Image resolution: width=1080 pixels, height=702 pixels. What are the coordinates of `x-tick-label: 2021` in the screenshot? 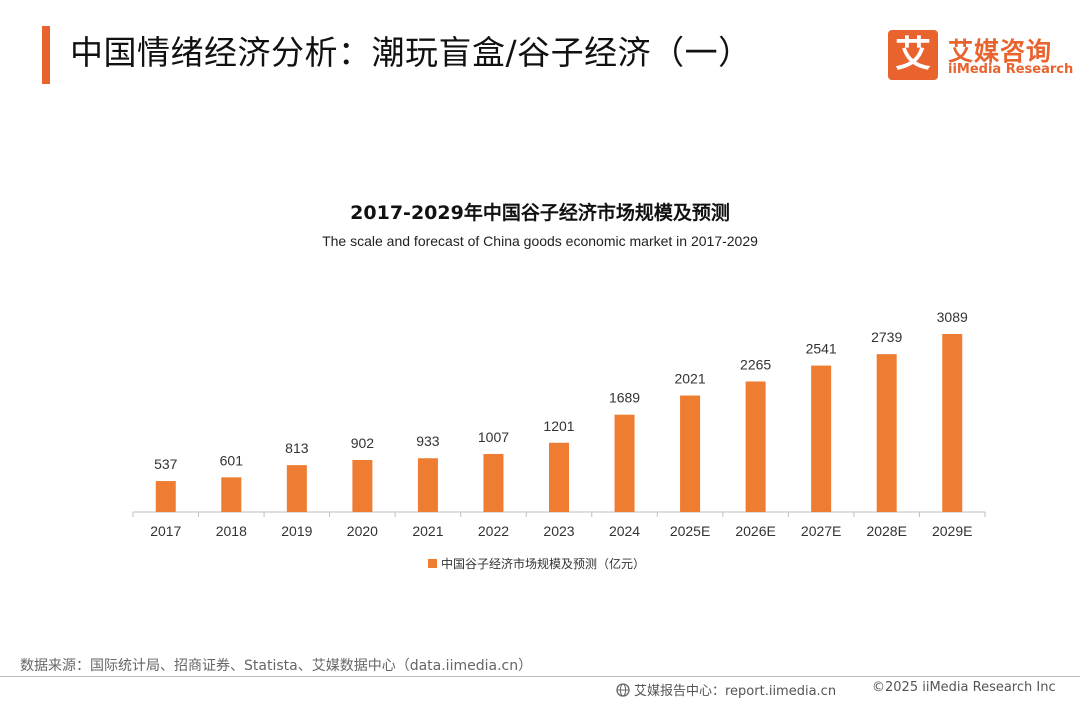 It's located at (427, 531).